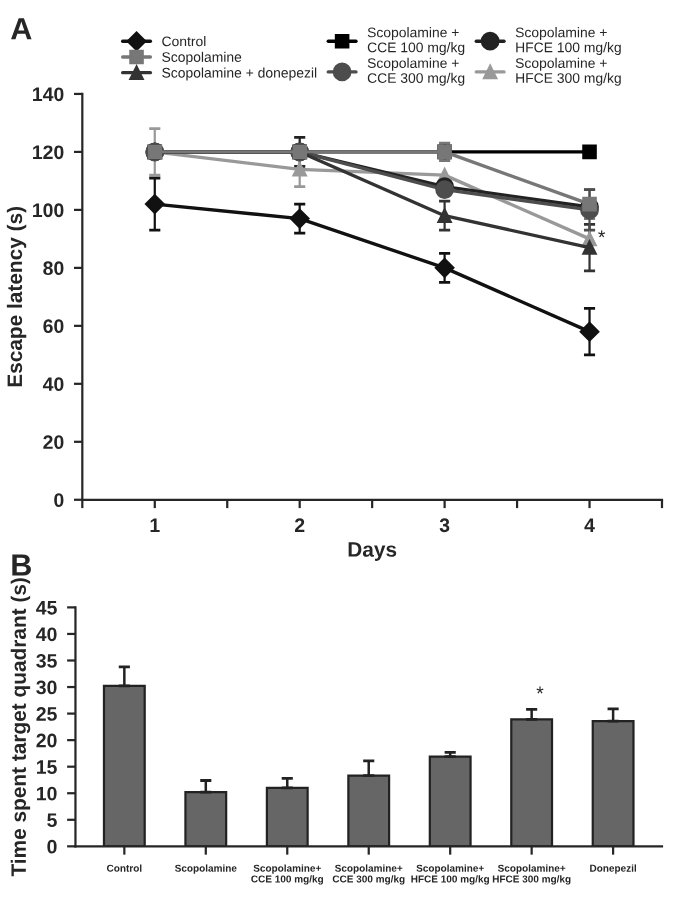 The width and height of the screenshot is (686, 912). Describe the element at coordinates (47, 767) in the screenshot. I see `y-tick-label: 15` at that location.